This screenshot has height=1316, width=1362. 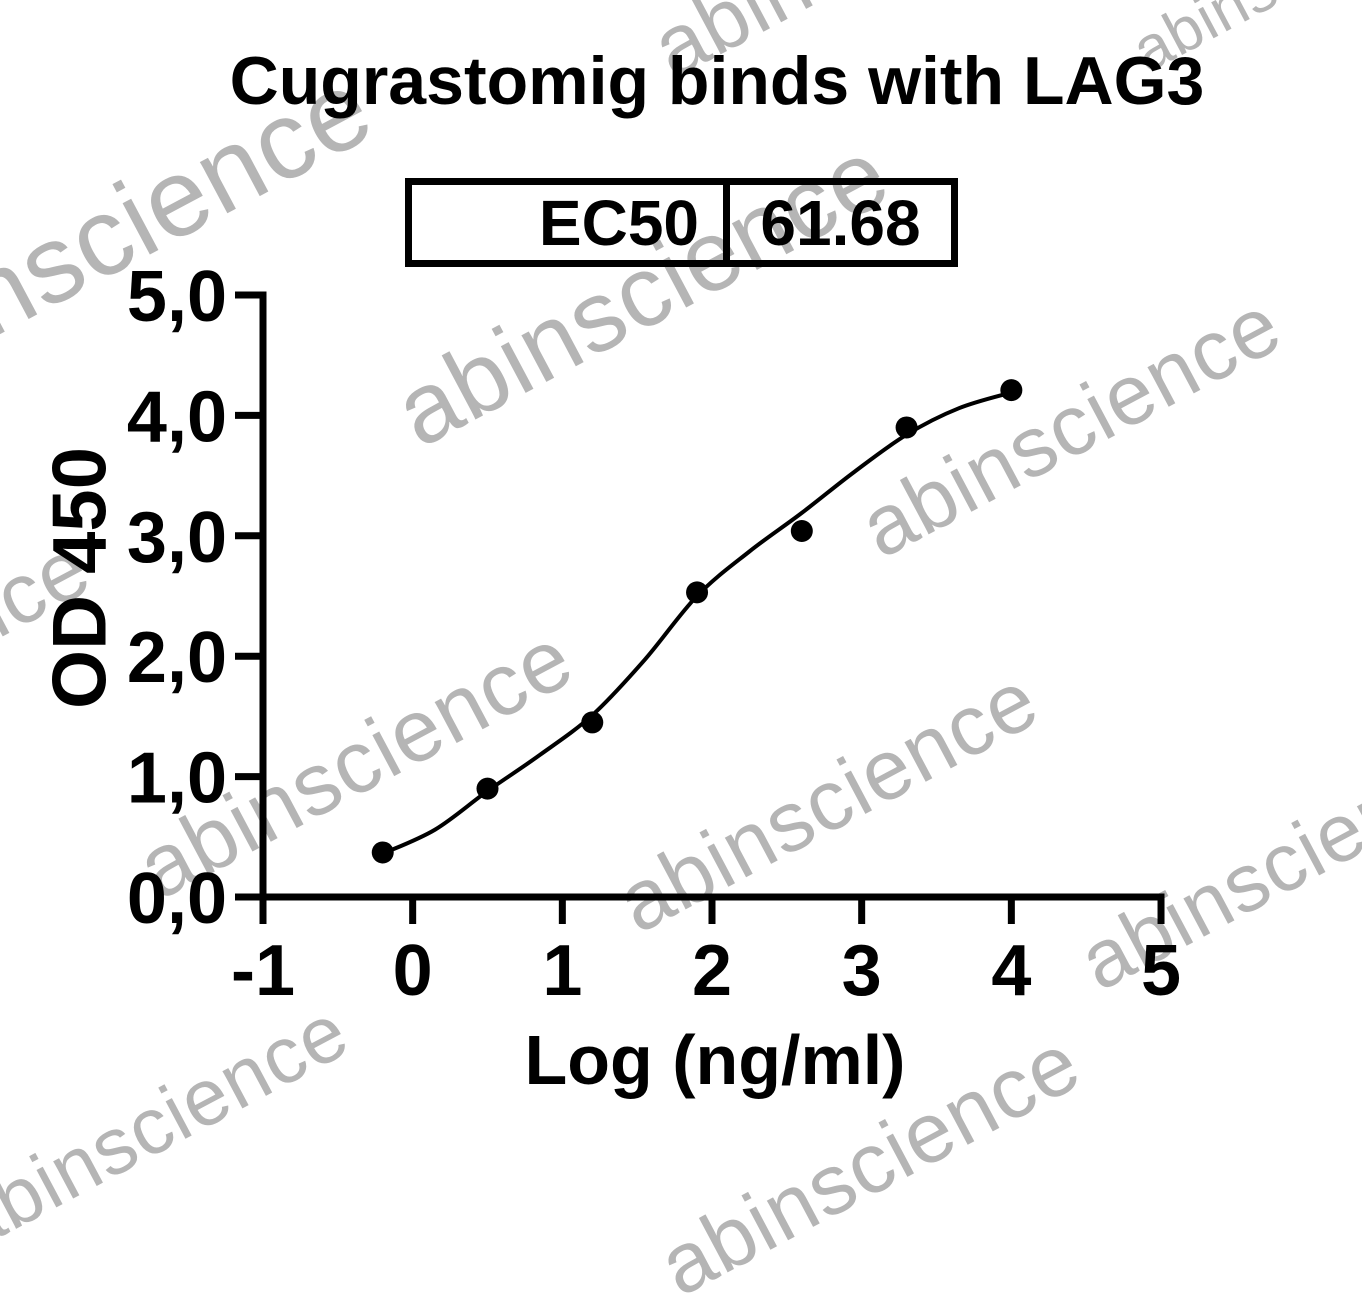 I want to click on x-axis-label: Log (ng/ml), so click(x=715, y=1060).